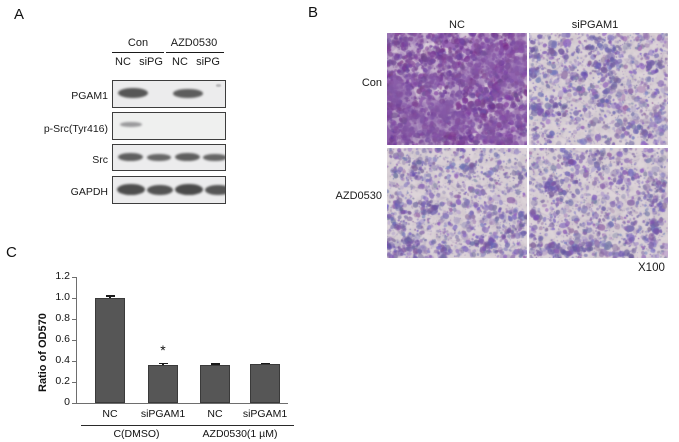 The image size is (679, 442). Describe the element at coordinates (136, 434) in the screenshot. I see `chart-group-label: C(DMSO)` at that location.